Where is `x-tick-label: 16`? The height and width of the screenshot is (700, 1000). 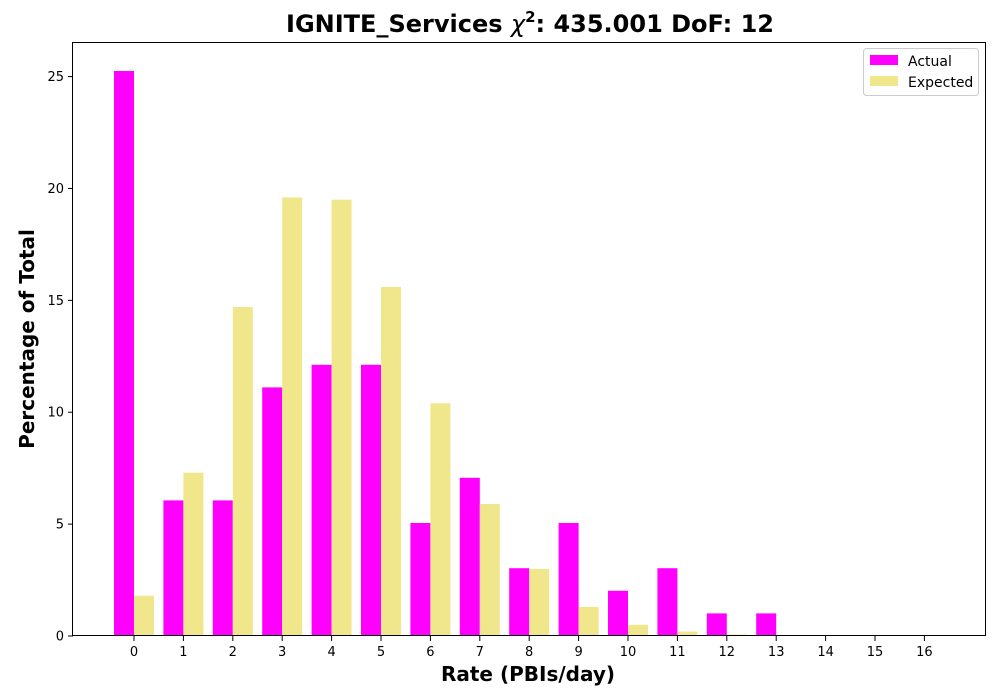
x-tick-label: 16 is located at coordinates (924, 652).